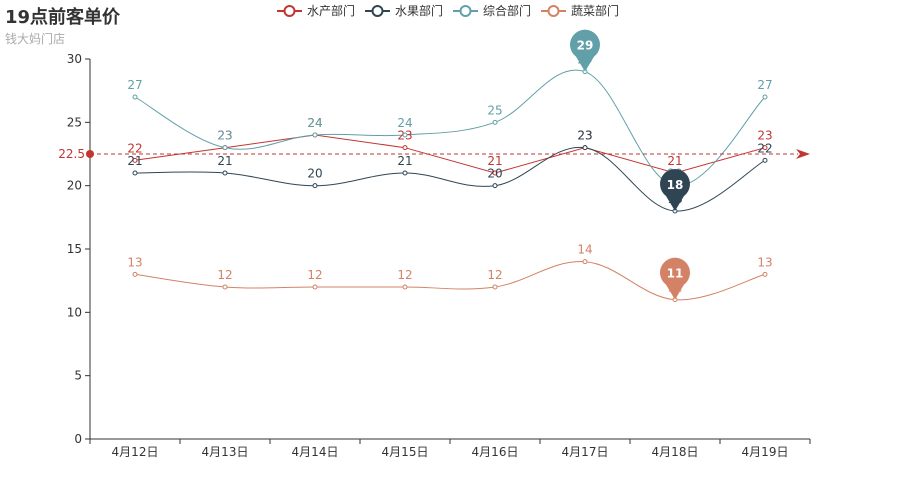 The height and width of the screenshot is (500, 900). What do you see at coordinates (331, 11) in the screenshot?
I see `legend-label: 水产部门` at bounding box center [331, 11].